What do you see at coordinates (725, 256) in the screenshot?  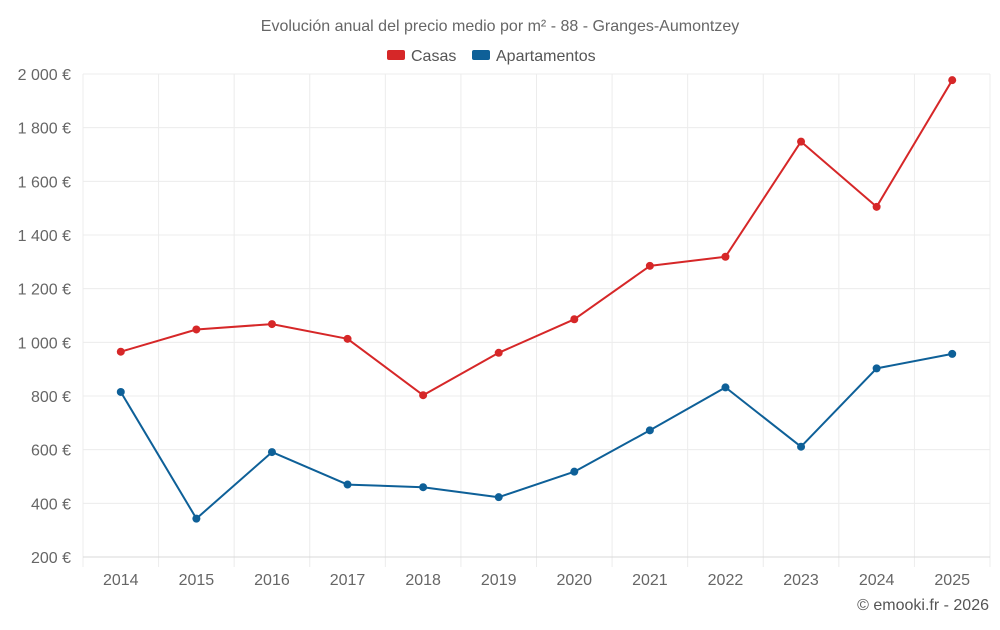 I see `point-casas-2022` at bounding box center [725, 256].